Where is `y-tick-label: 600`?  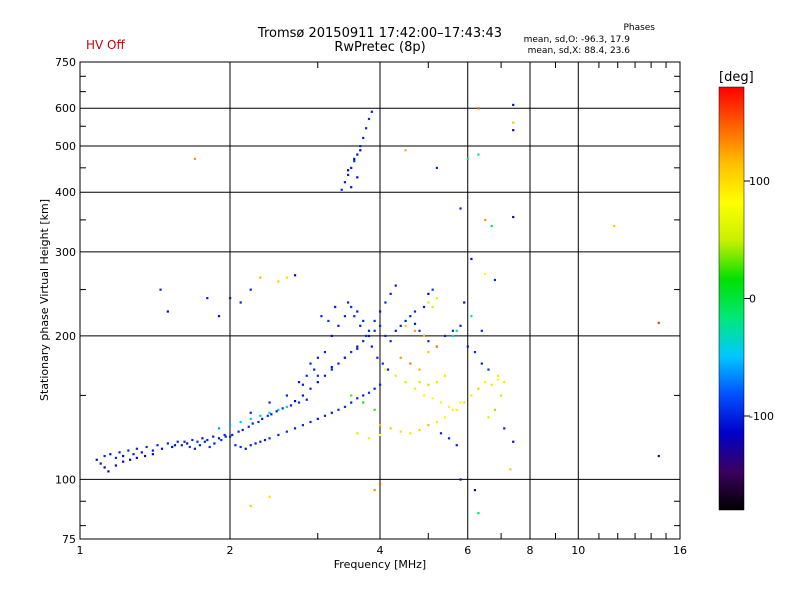 y-tick-label: 600 is located at coordinates (65, 108).